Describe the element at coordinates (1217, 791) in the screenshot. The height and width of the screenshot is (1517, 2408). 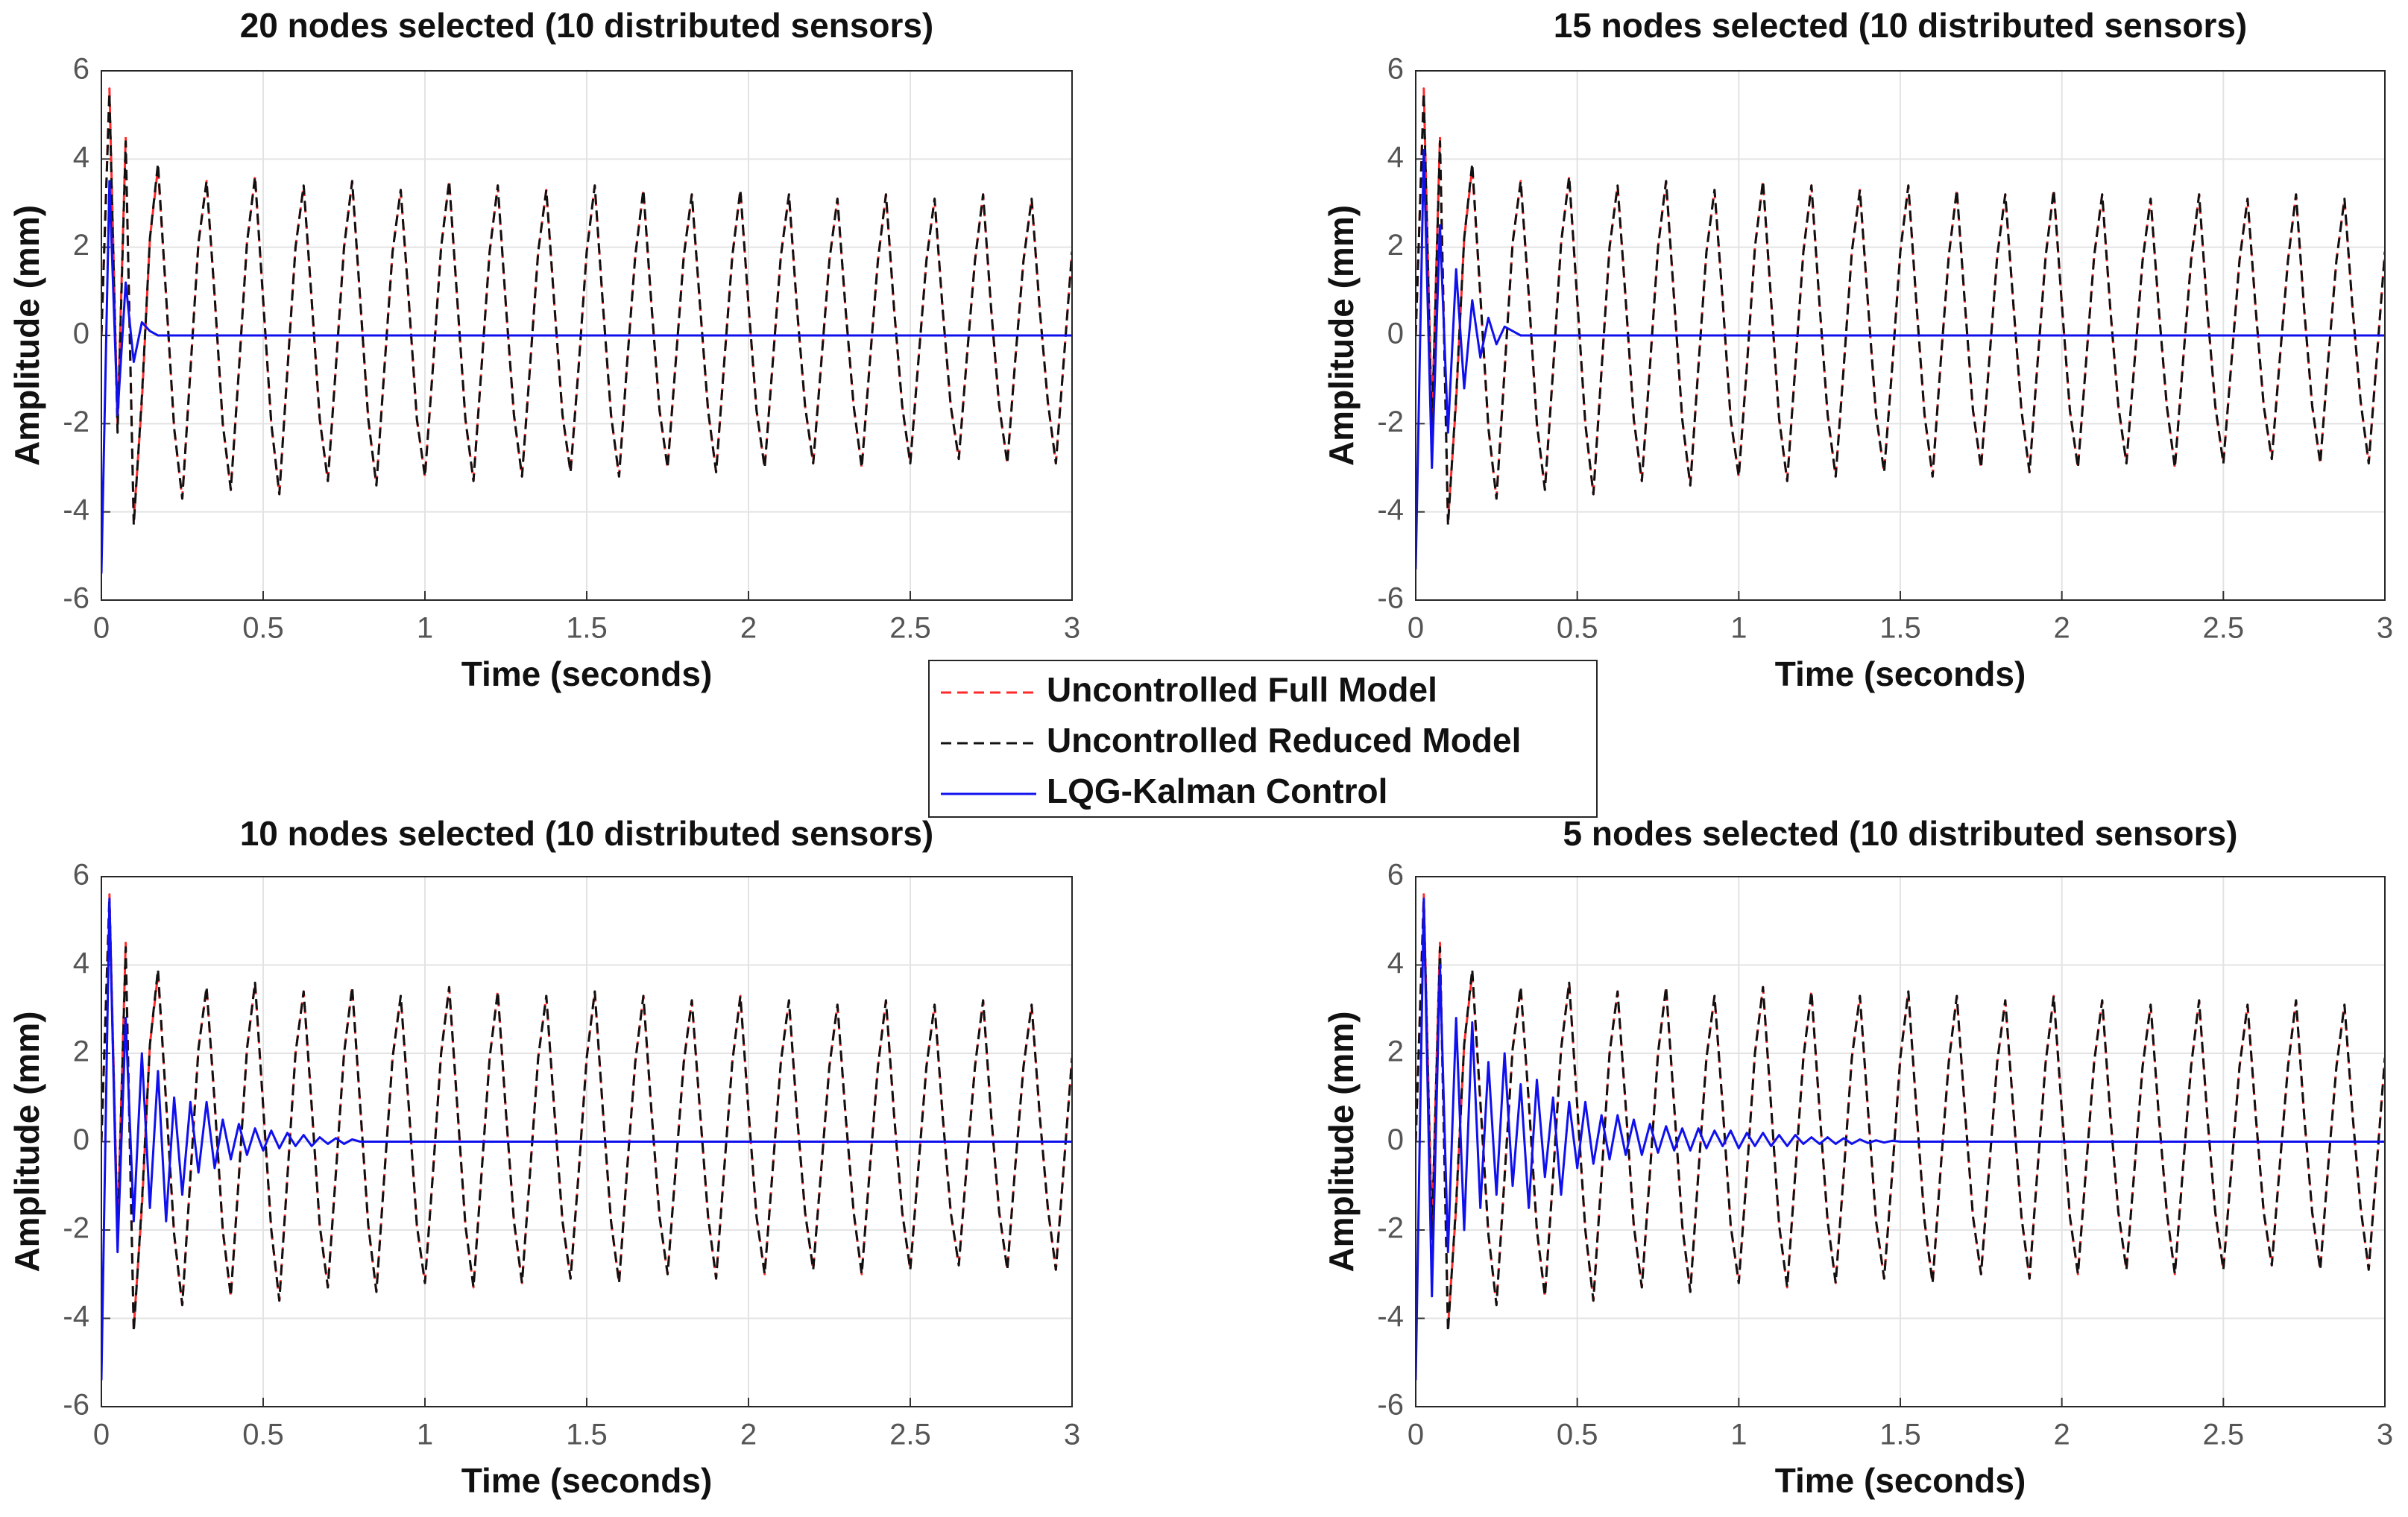
I see `legend-label: LQG-Kalman Control` at that location.